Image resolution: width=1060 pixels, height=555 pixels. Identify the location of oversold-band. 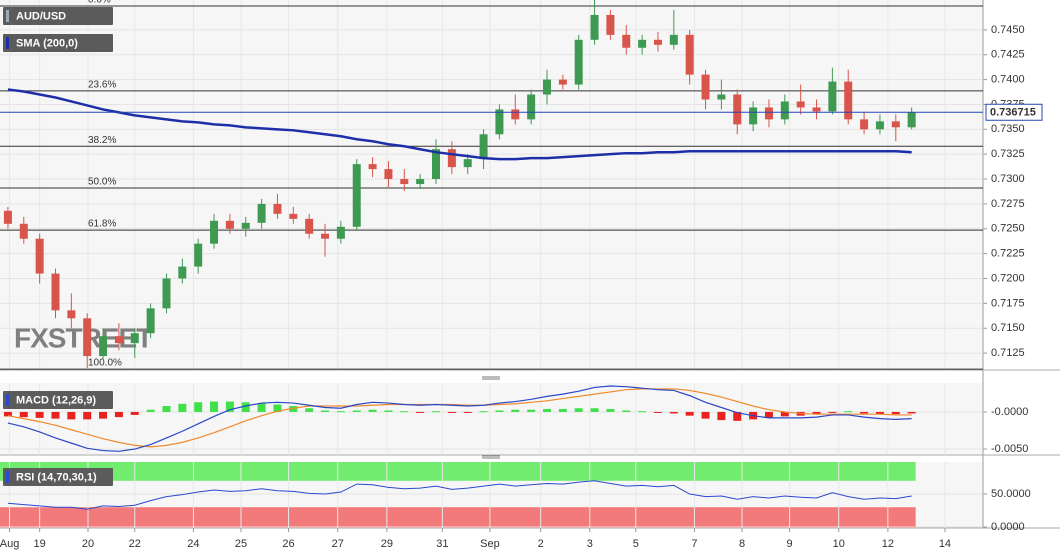
(458, 517).